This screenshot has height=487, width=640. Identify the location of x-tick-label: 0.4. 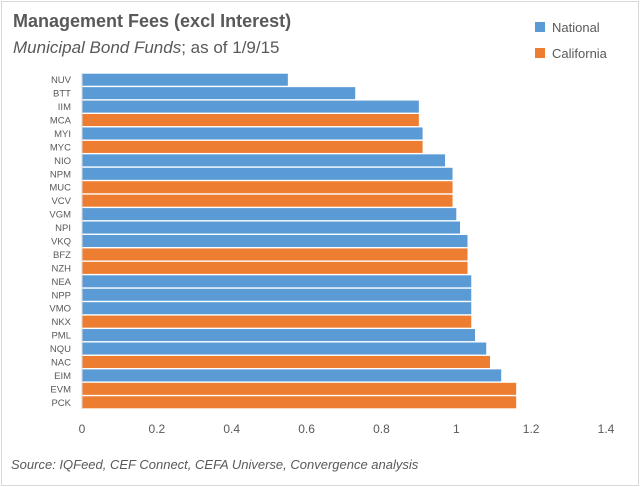
(231, 429).